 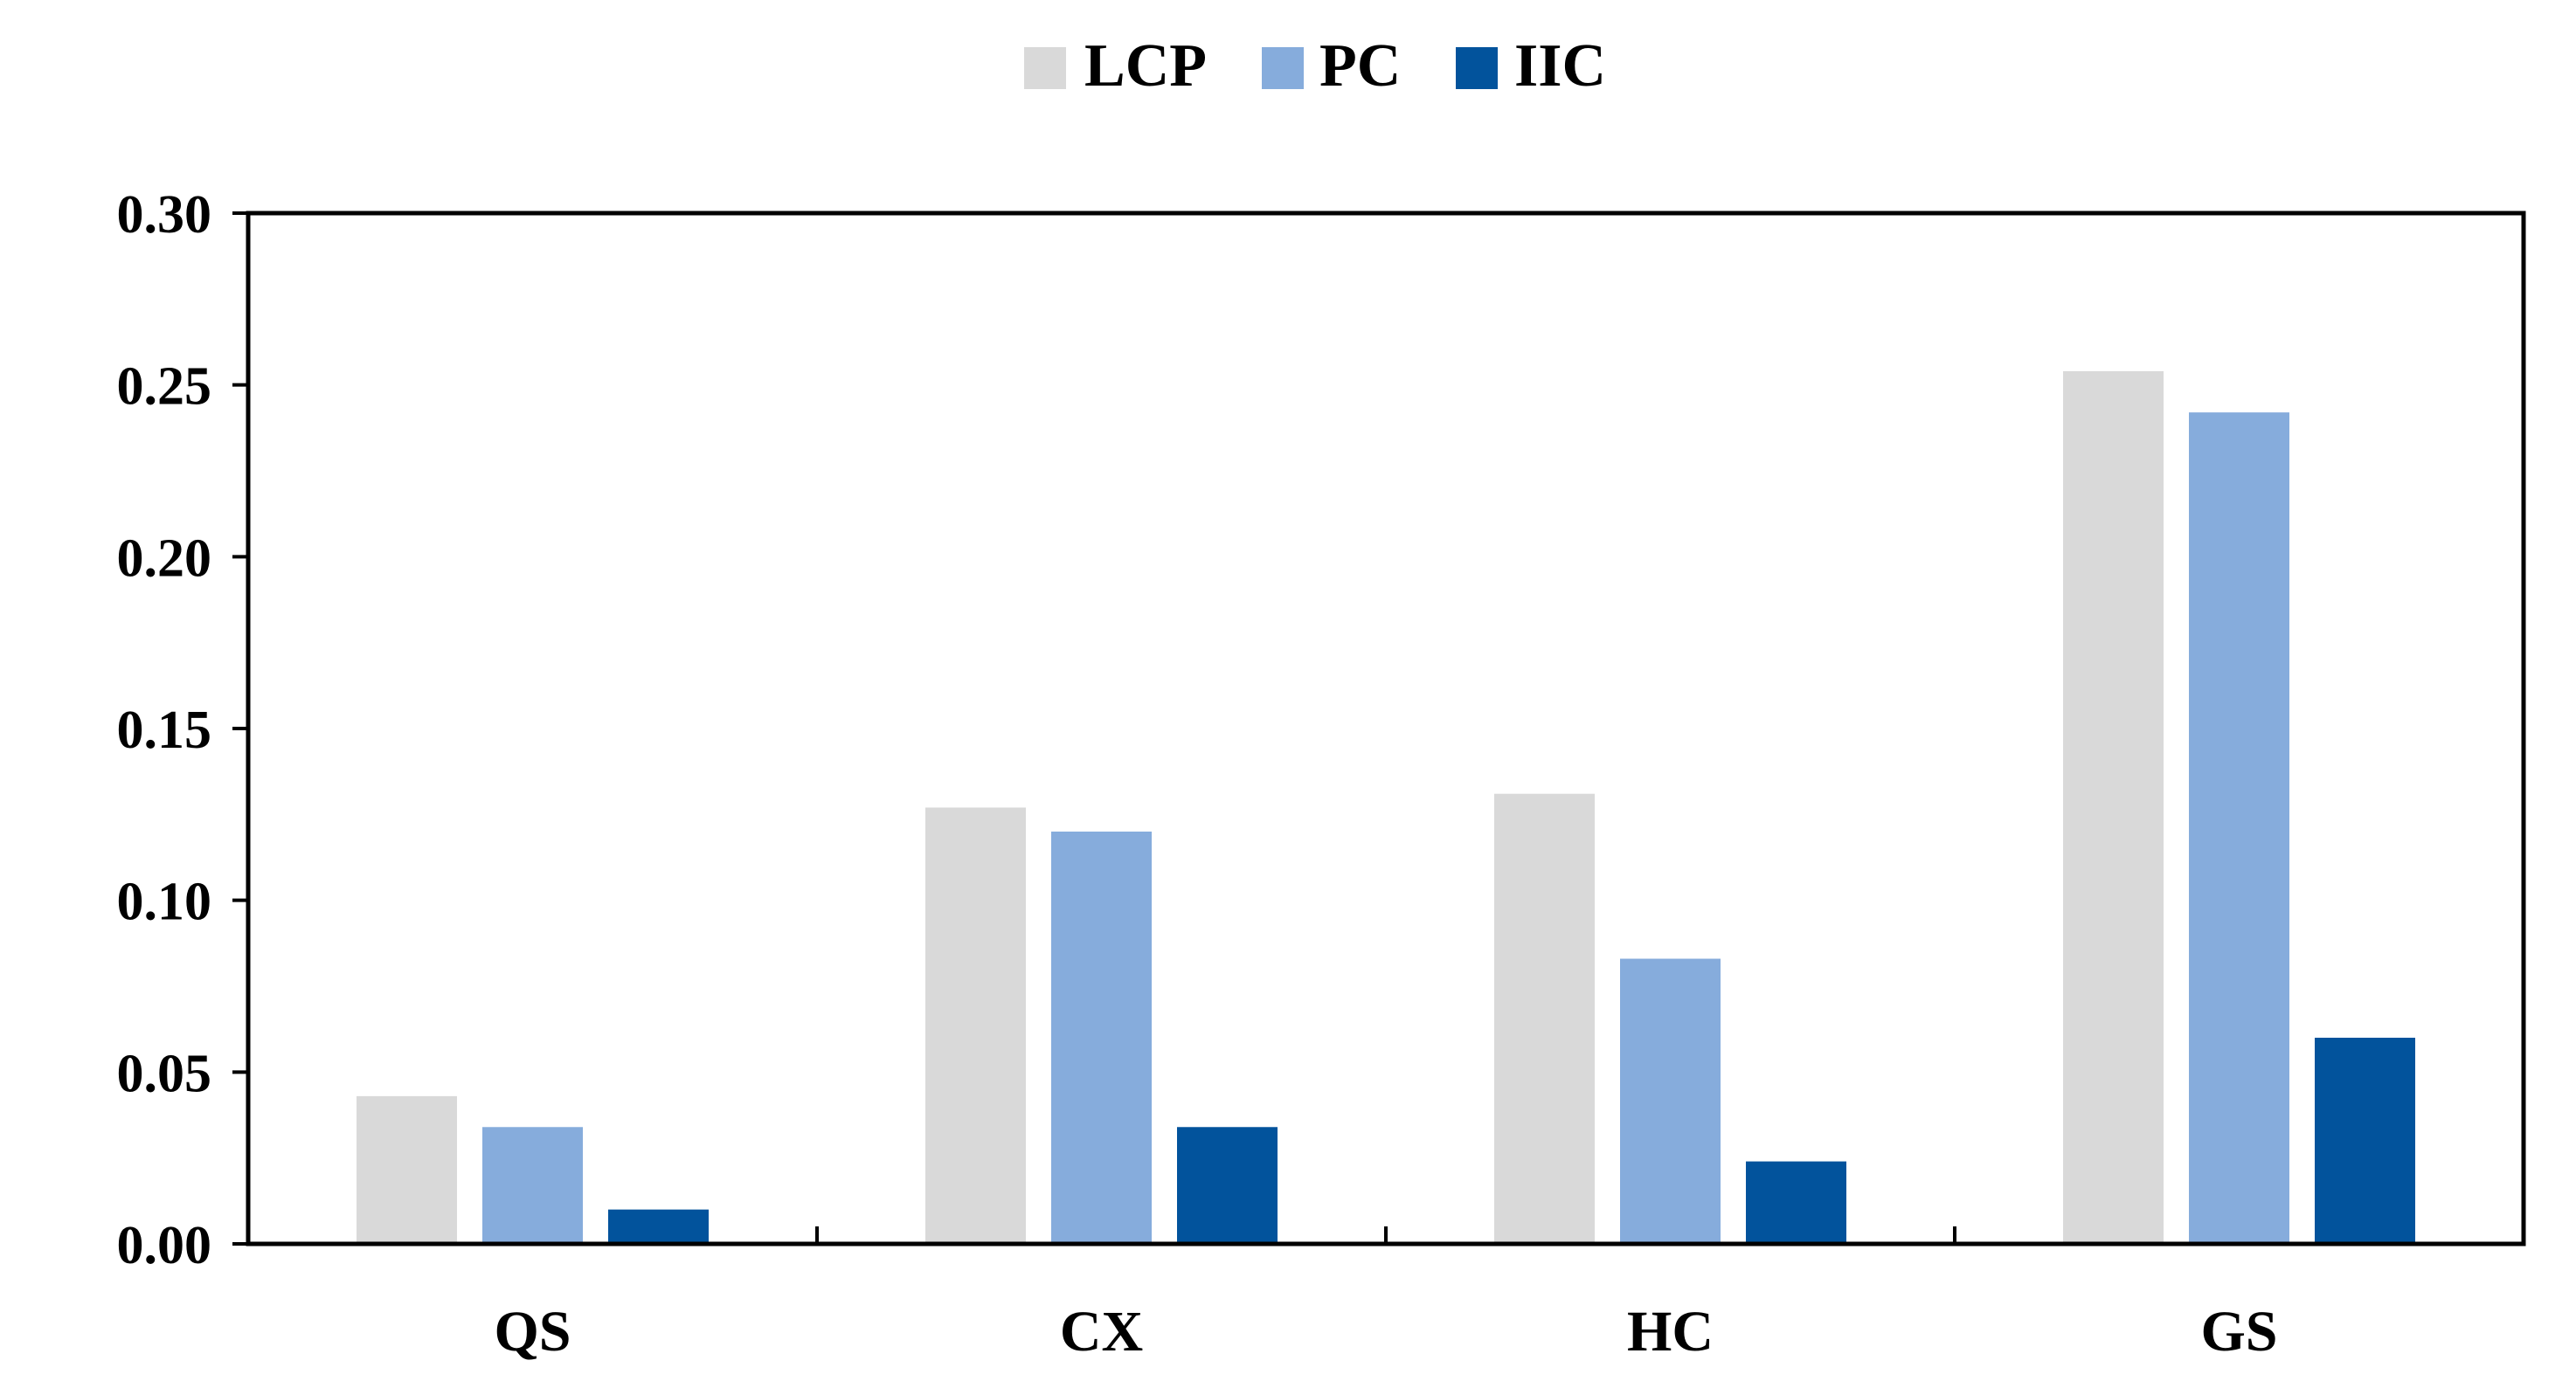 What do you see at coordinates (1315, 66) in the screenshot?
I see `legend: LCP PC IIC` at bounding box center [1315, 66].